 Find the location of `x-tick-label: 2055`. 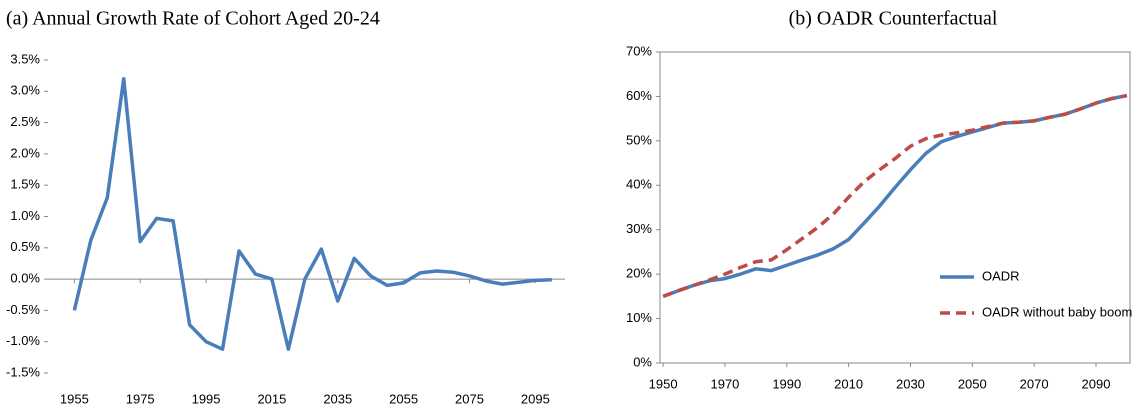

x-tick-label: 2055 is located at coordinates (403, 398).